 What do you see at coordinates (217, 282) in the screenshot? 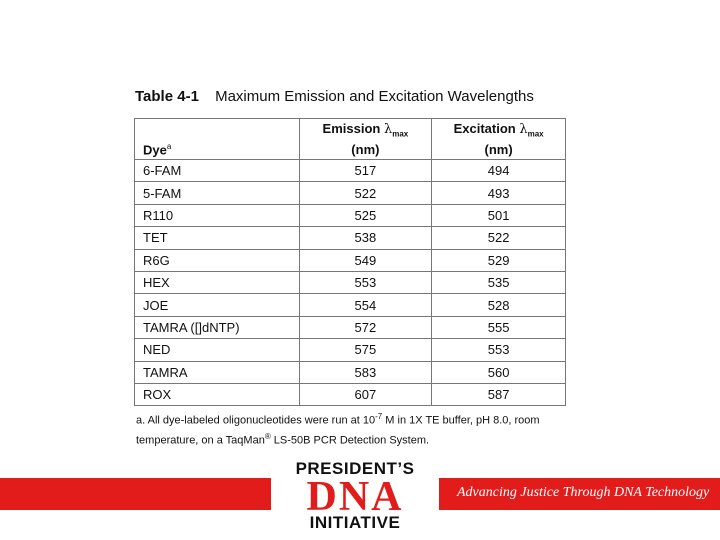
I see `dye-cell: HEX` at bounding box center [217, 282].